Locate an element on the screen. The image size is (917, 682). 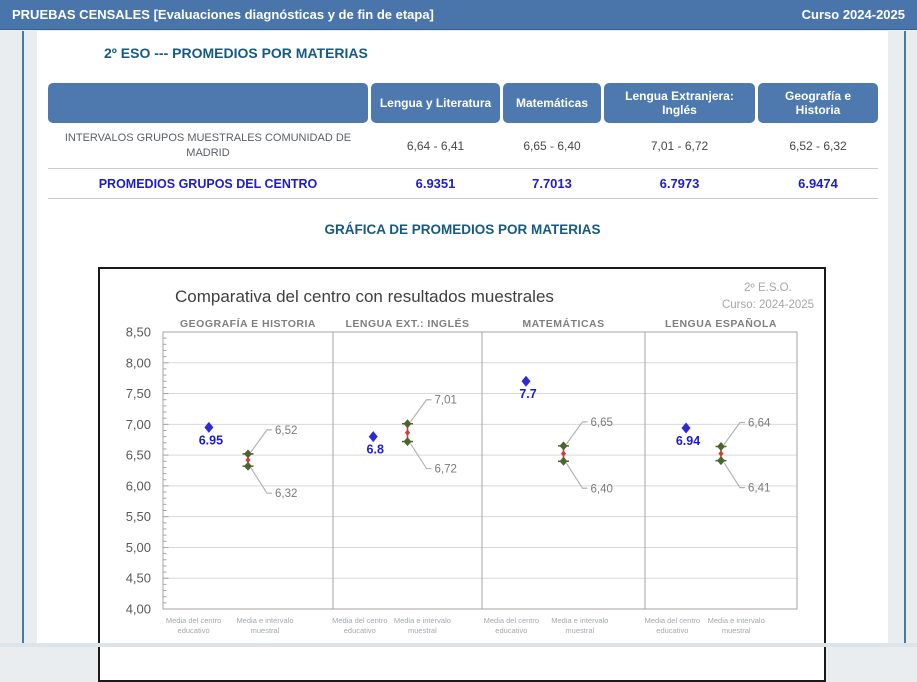
y-tick-label: 6,50 is located at coordinates (138, 455).